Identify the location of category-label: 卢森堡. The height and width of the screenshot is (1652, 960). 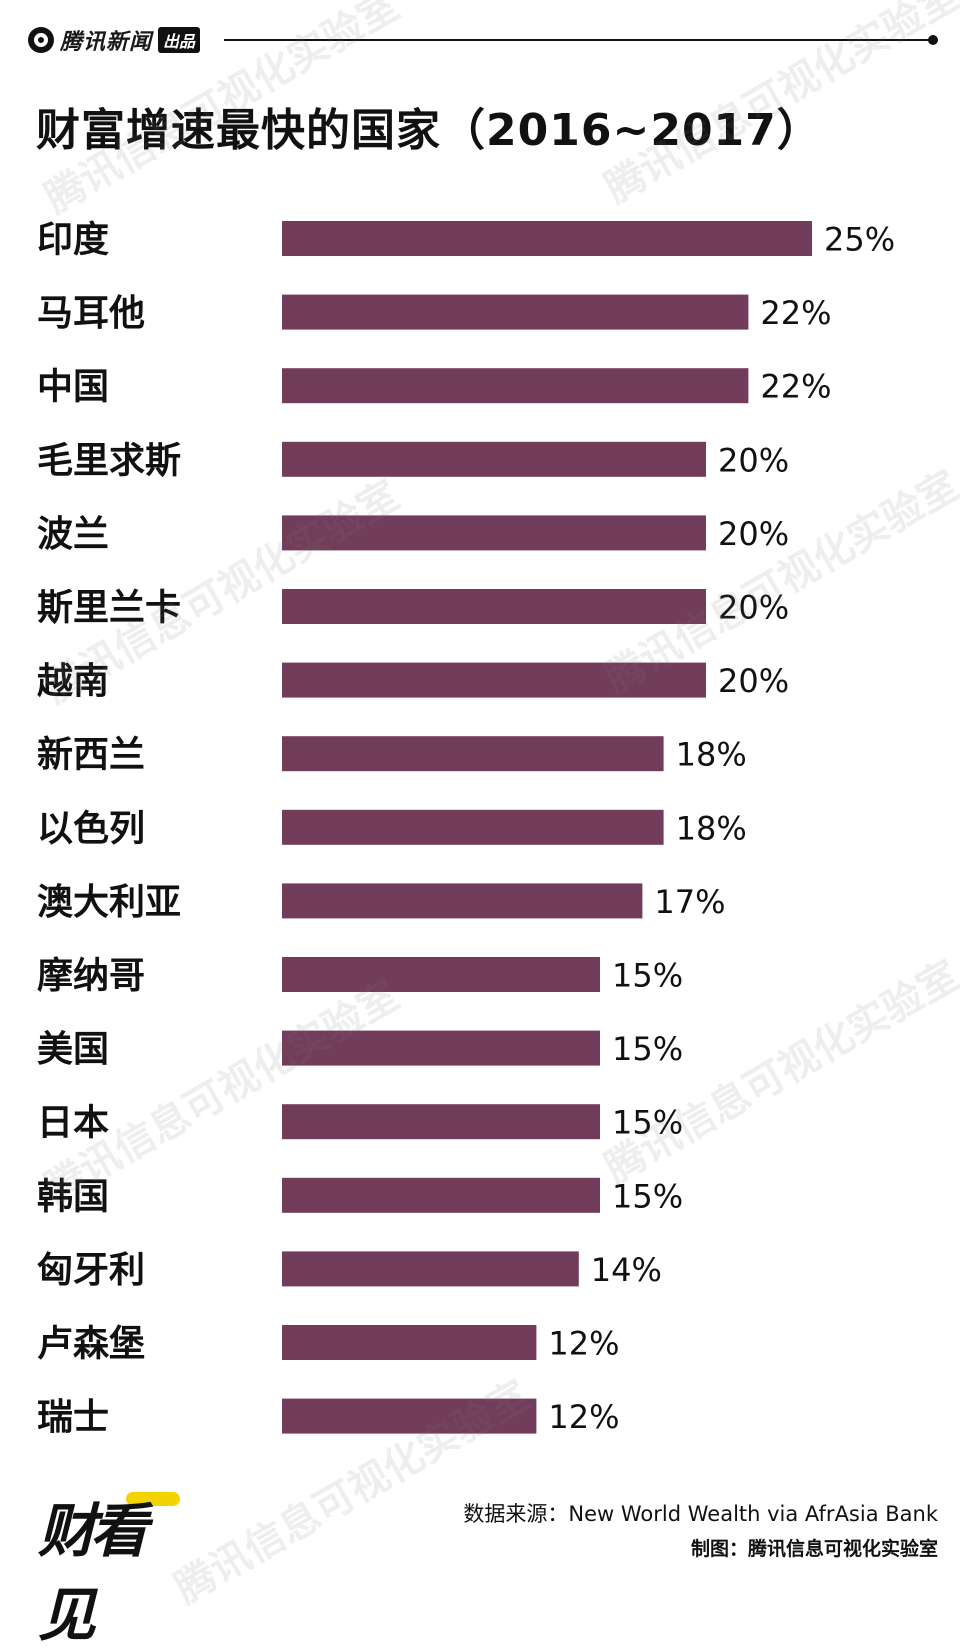
(91, 1344).